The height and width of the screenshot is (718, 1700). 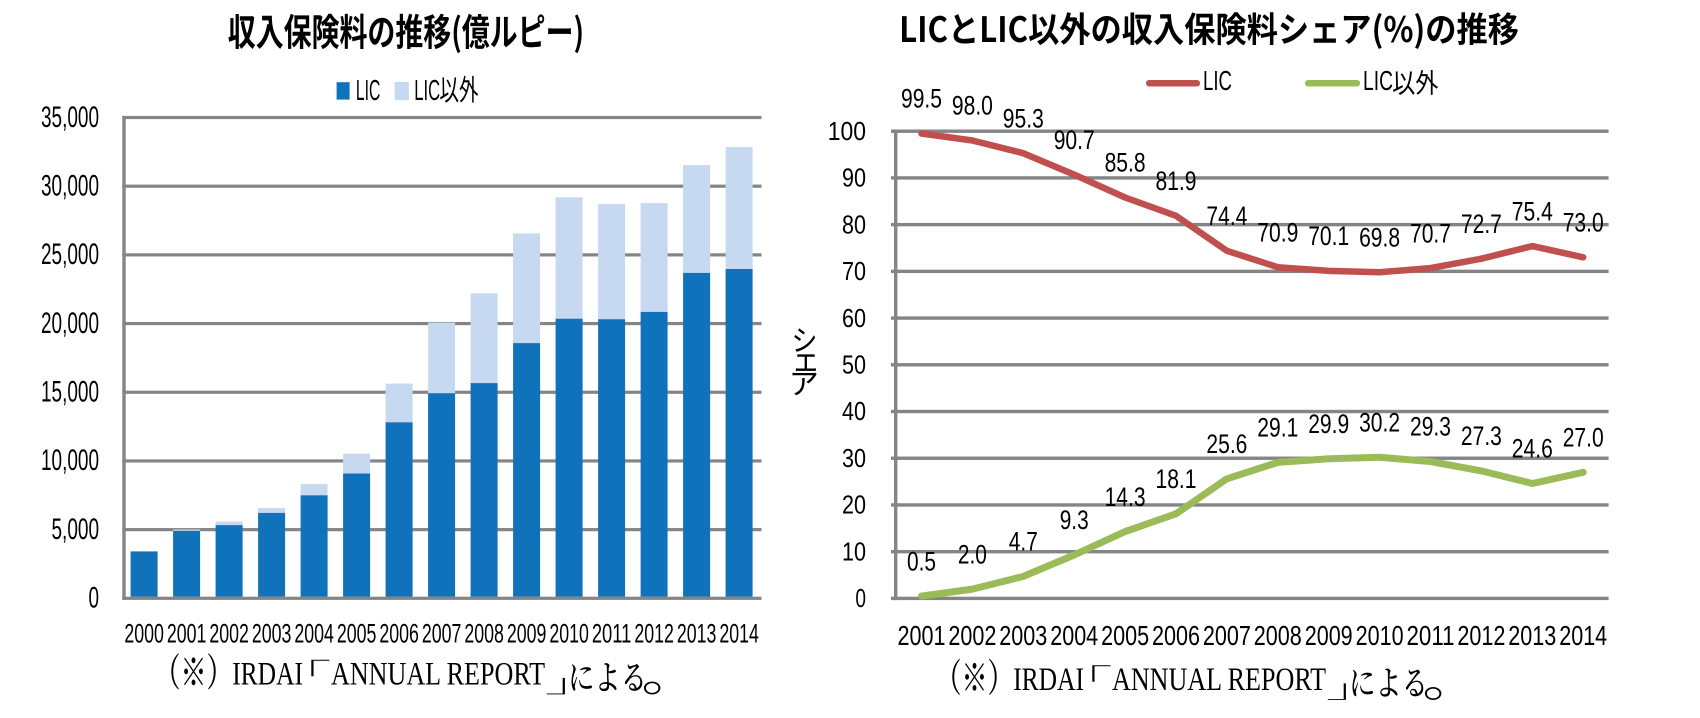 What do you see at coordinates (854, 458) in the screenshot?
I see `svg-text: 30` at bounding box center [854, 458].